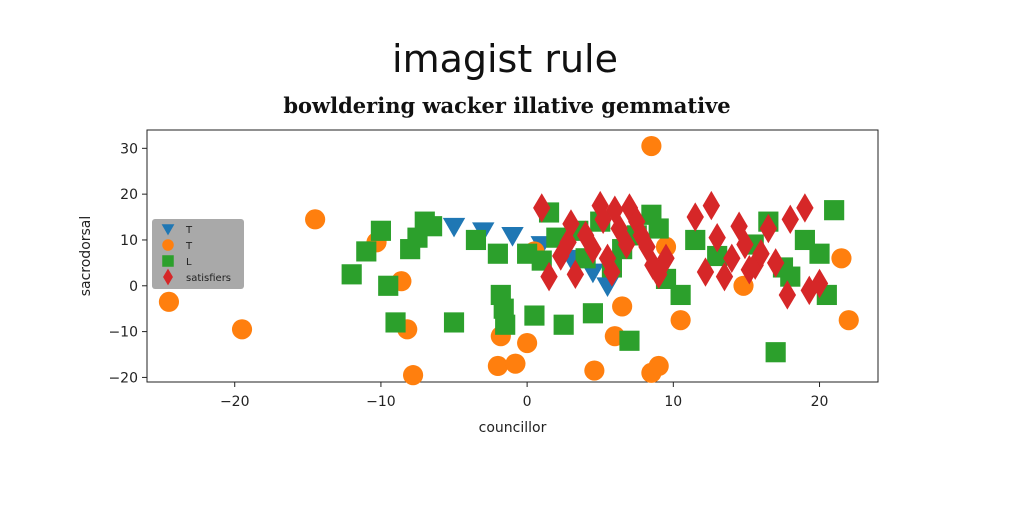  What do you see at coordinates (189, 246) in the screenshot?
I see `legend-label-1: T` at bounding box center [189, 246].